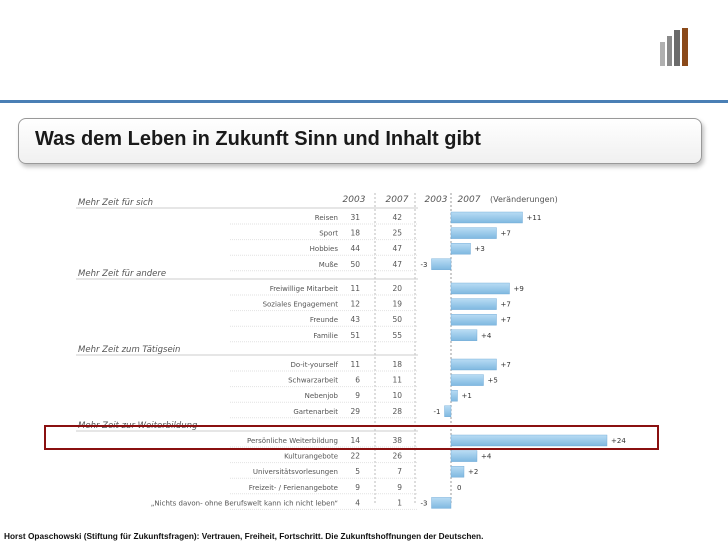 This screenshot has width=728, height=546. I want to click on change-label: +3, so click(480, 249).